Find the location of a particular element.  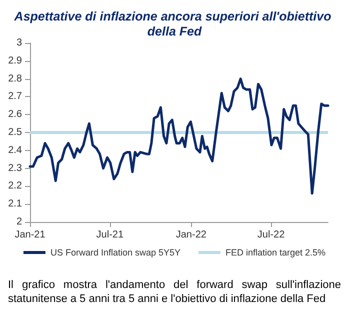

y-tick-label: 2 is located at coordinates (19, 222).